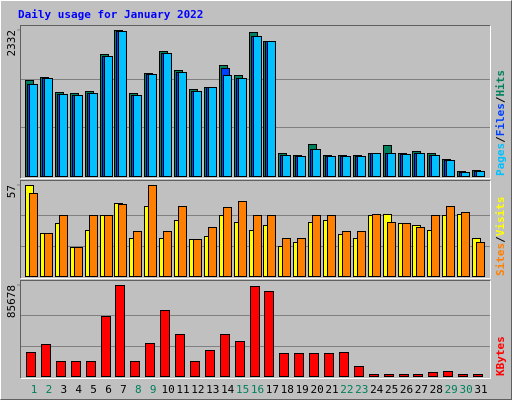 The width and height of the screenshot is (512, 400). Describe the element at coordinates (63, 389) in the screenshot. I see `x-tick-label: 3` at that location.